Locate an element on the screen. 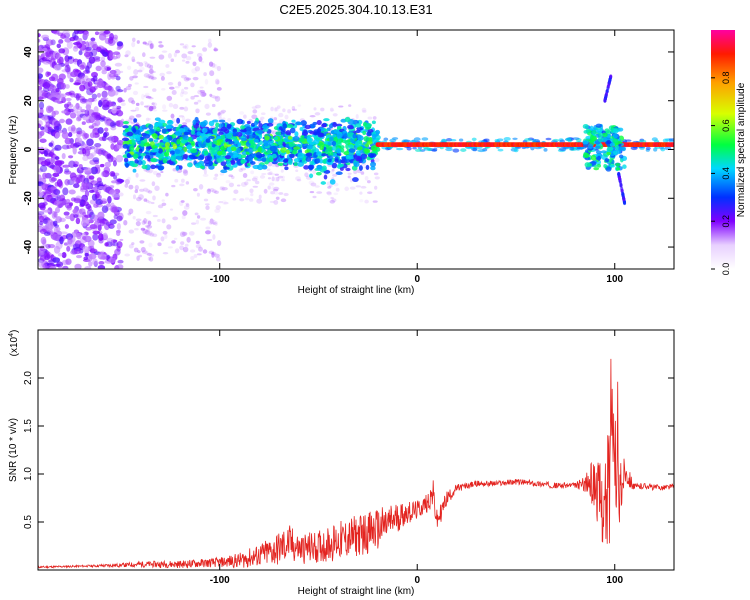 Image resolution: width=750 pixels, height=600 pixels. y-tick-label: -20 is located at coordinates (28, 198).